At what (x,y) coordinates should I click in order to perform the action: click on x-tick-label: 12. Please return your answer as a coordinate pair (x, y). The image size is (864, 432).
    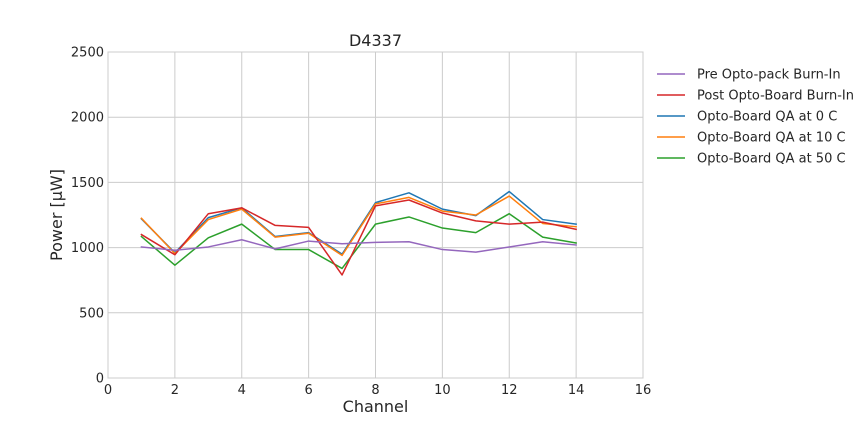
    Looking at the image, I should click on (509, 390).